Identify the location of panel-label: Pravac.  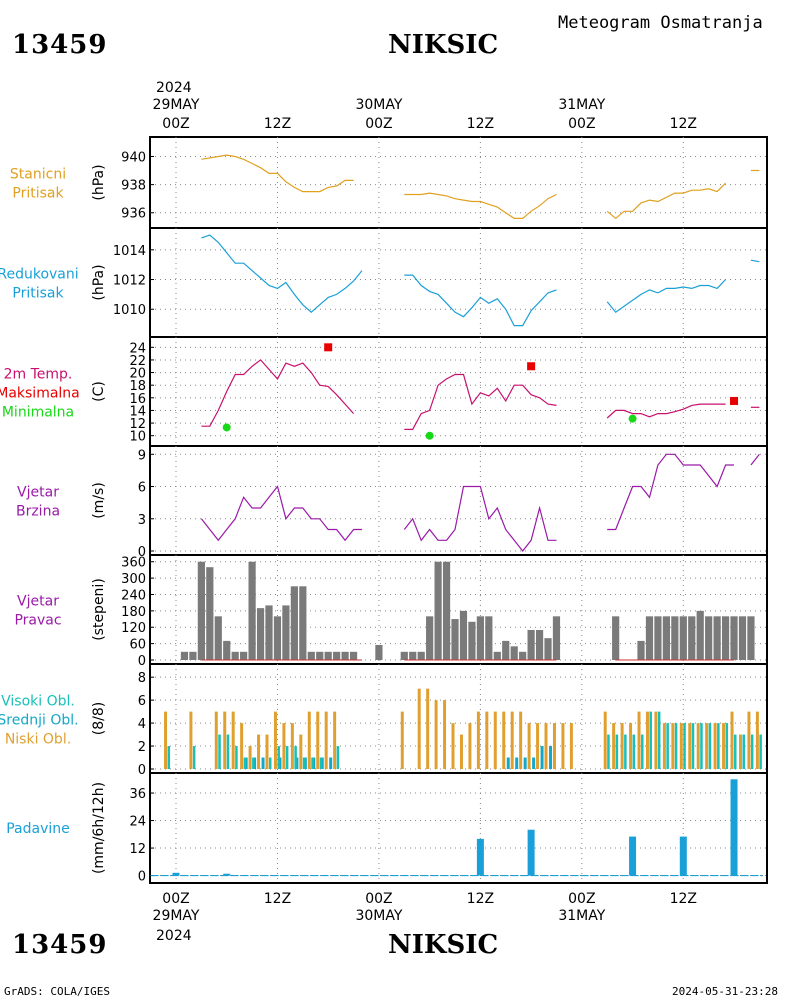
(37, 621).